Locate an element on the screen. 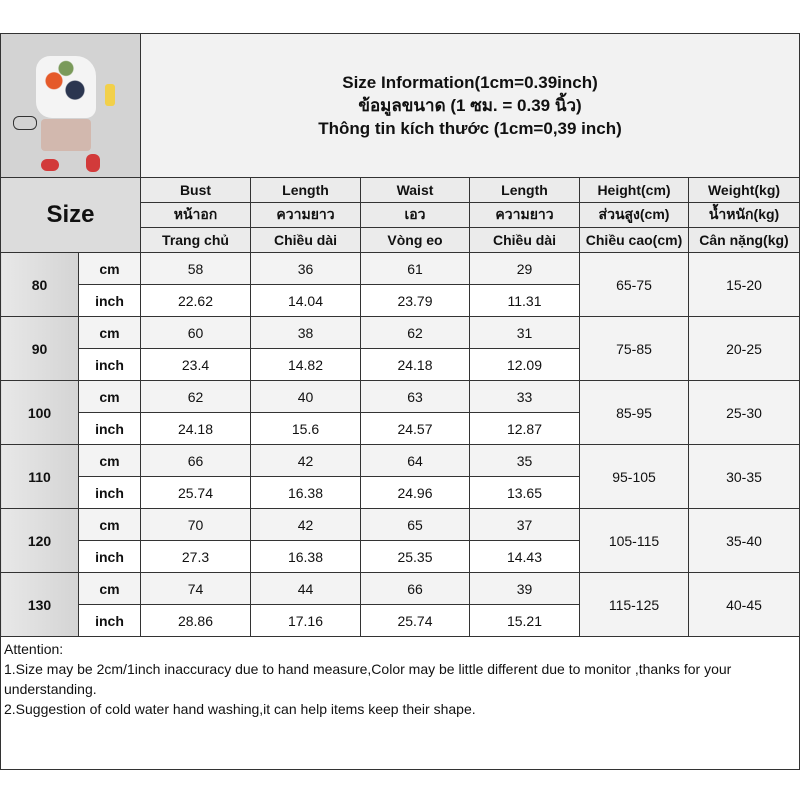 The width and height of the screenshot is (800, 800). cm-value: 37 is located at coordinates (524, 524).